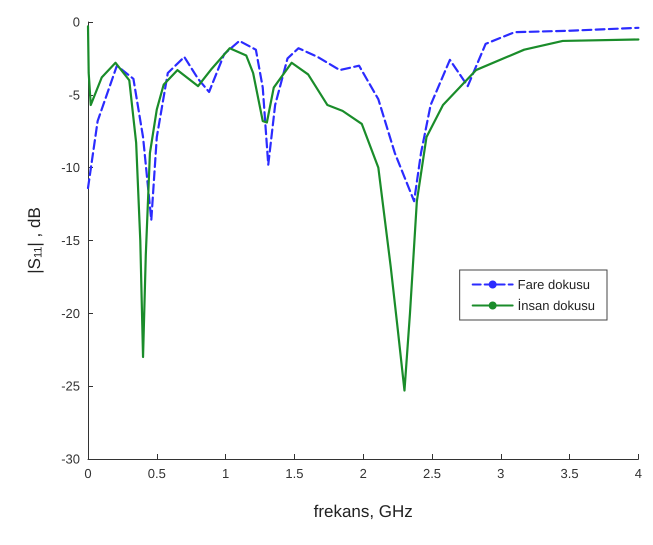 This screenshot has width=653, height=545. I want to click on y-tick-label: -15, so click(70, 240).